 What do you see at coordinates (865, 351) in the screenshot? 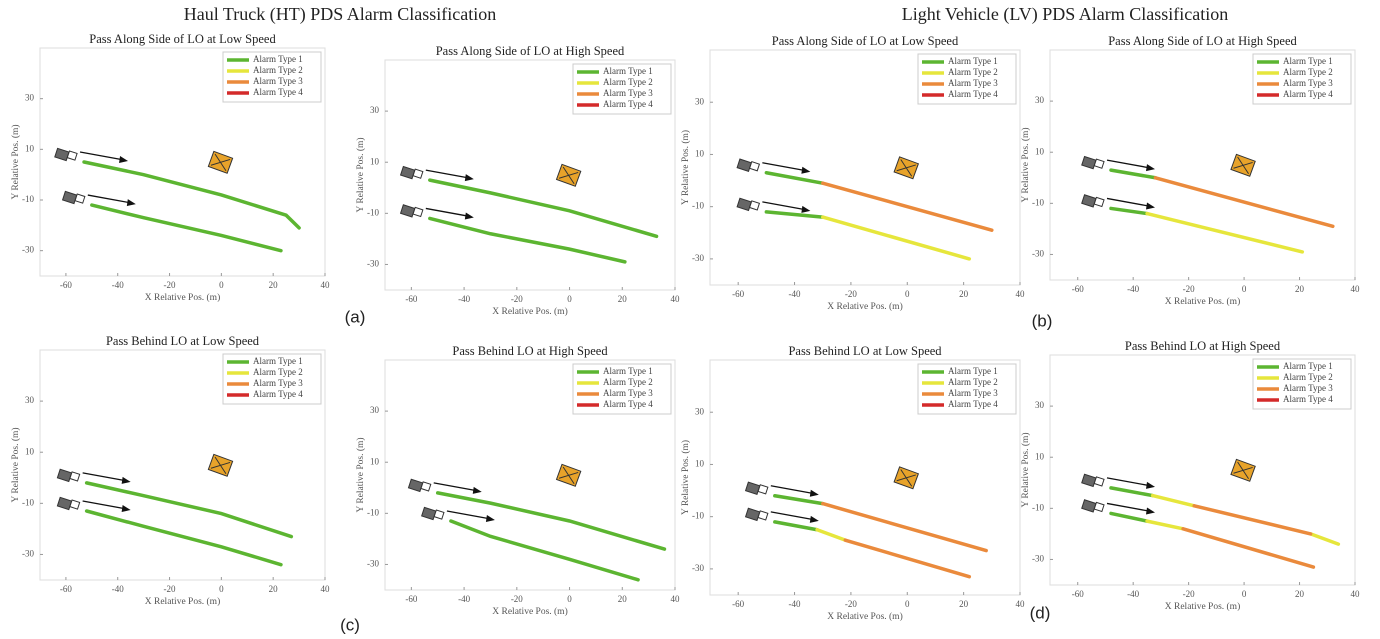
I see `chart-title: Pass Behind LO at Low Speed` at bounding box center [865, 351].